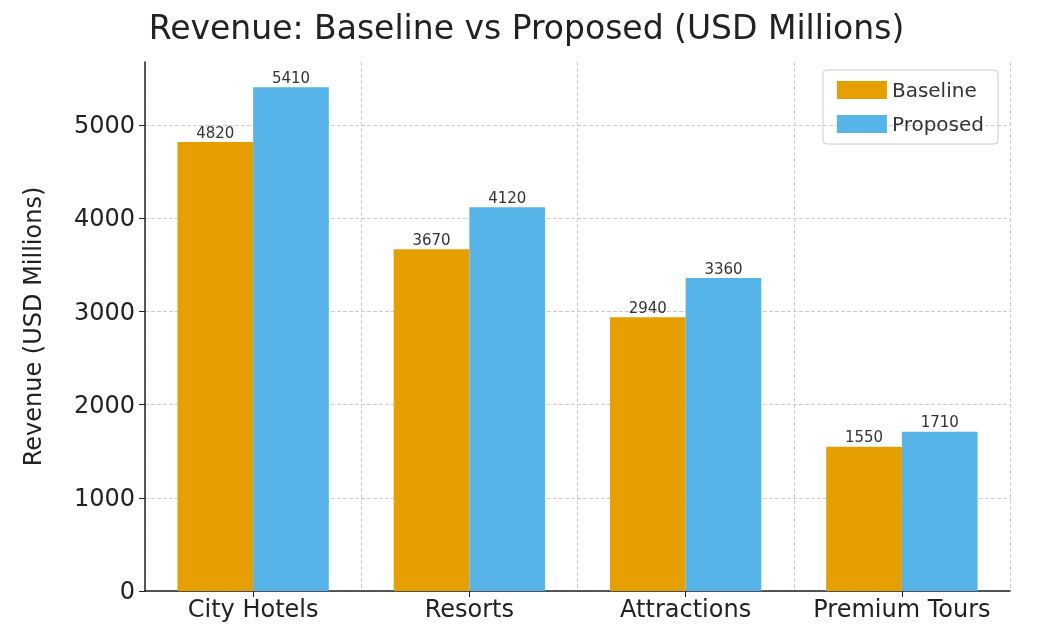  What do you see at coordinates (104, 125) in the screenshot?
I see `y-tick-label: 5000` at bounding box center [104, 125].